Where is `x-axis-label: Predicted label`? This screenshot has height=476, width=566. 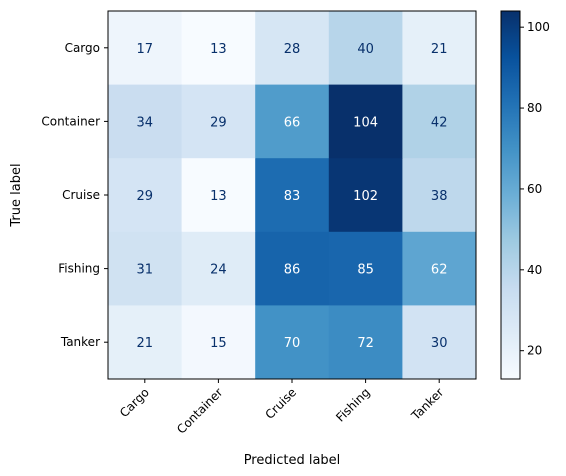 x-axis-label: Predicted label is located at coordinates (292, 460).